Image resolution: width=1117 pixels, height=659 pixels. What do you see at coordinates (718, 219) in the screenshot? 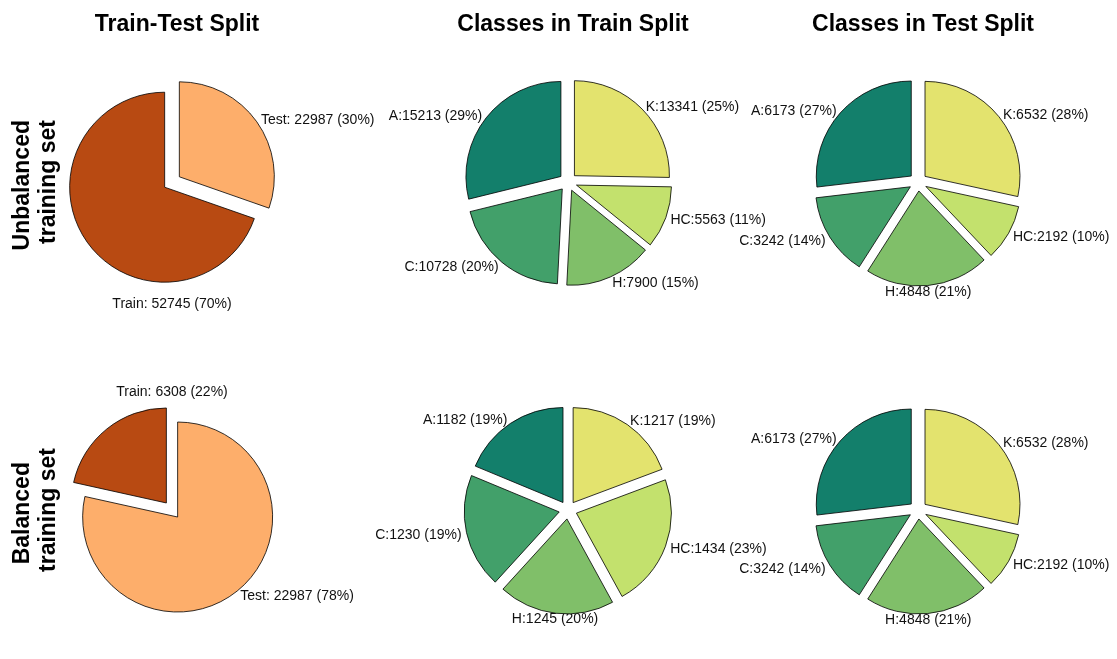
I see `slice-label: HC:5563 (11%)` at bounding box center [718, 219].